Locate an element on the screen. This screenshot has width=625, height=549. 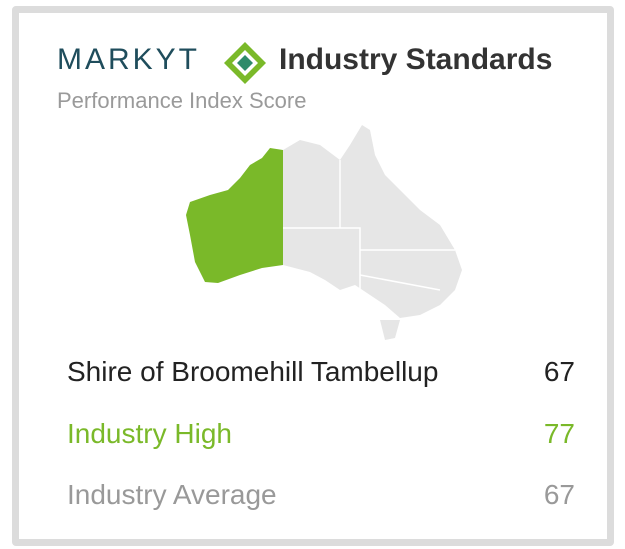
row-label: Industry Average is located at coordinates (172, 494).